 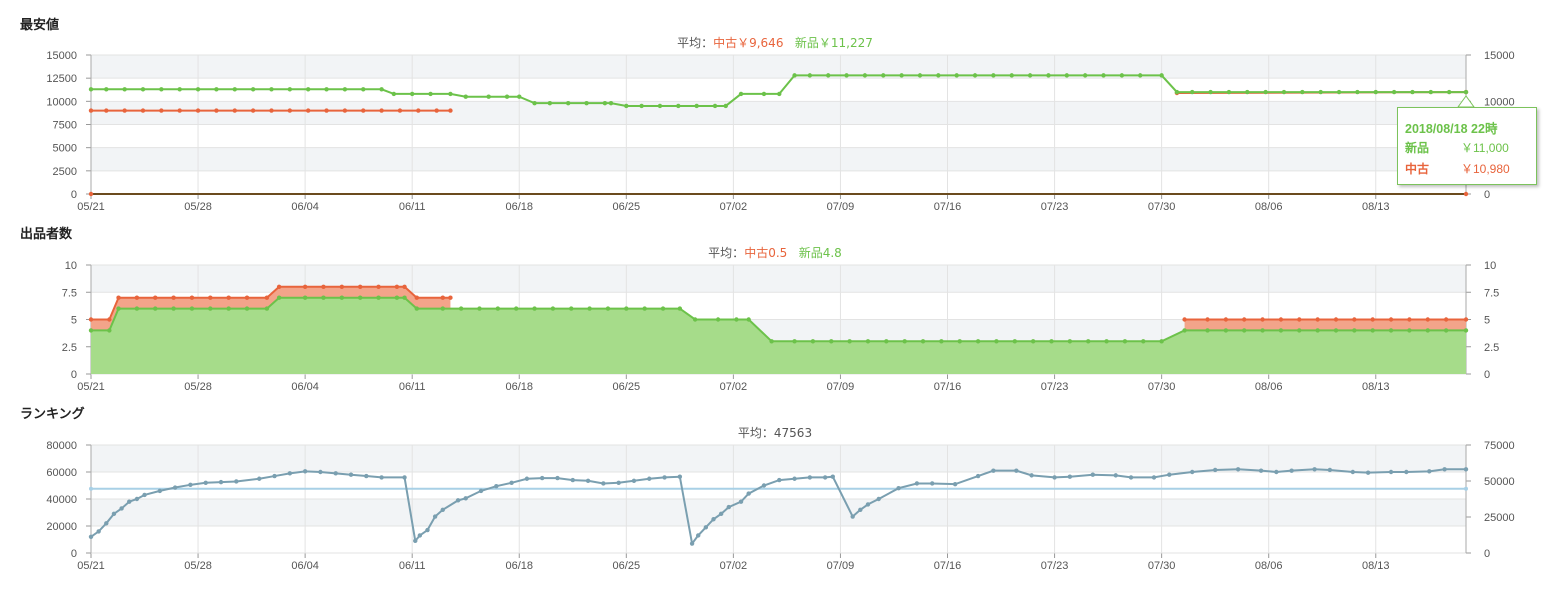 I want to click on price-average-new: 新品￥11,227, so click(x=833, y=43).